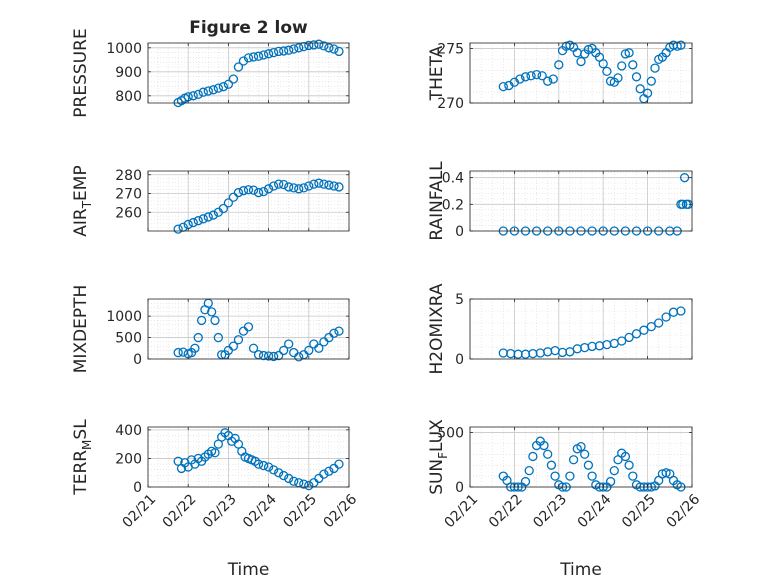 This screenshot has width=778, height=583. I want to click on y-tick-label: 275, so click(450, 49).